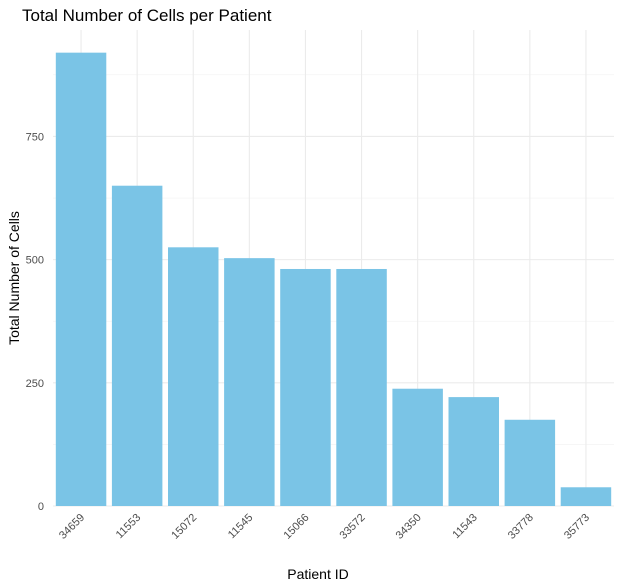  What do you see at coordinates (35, 261) in the screenshot?
I see `y-tick-label: 500` at bounding box center [35, 261].